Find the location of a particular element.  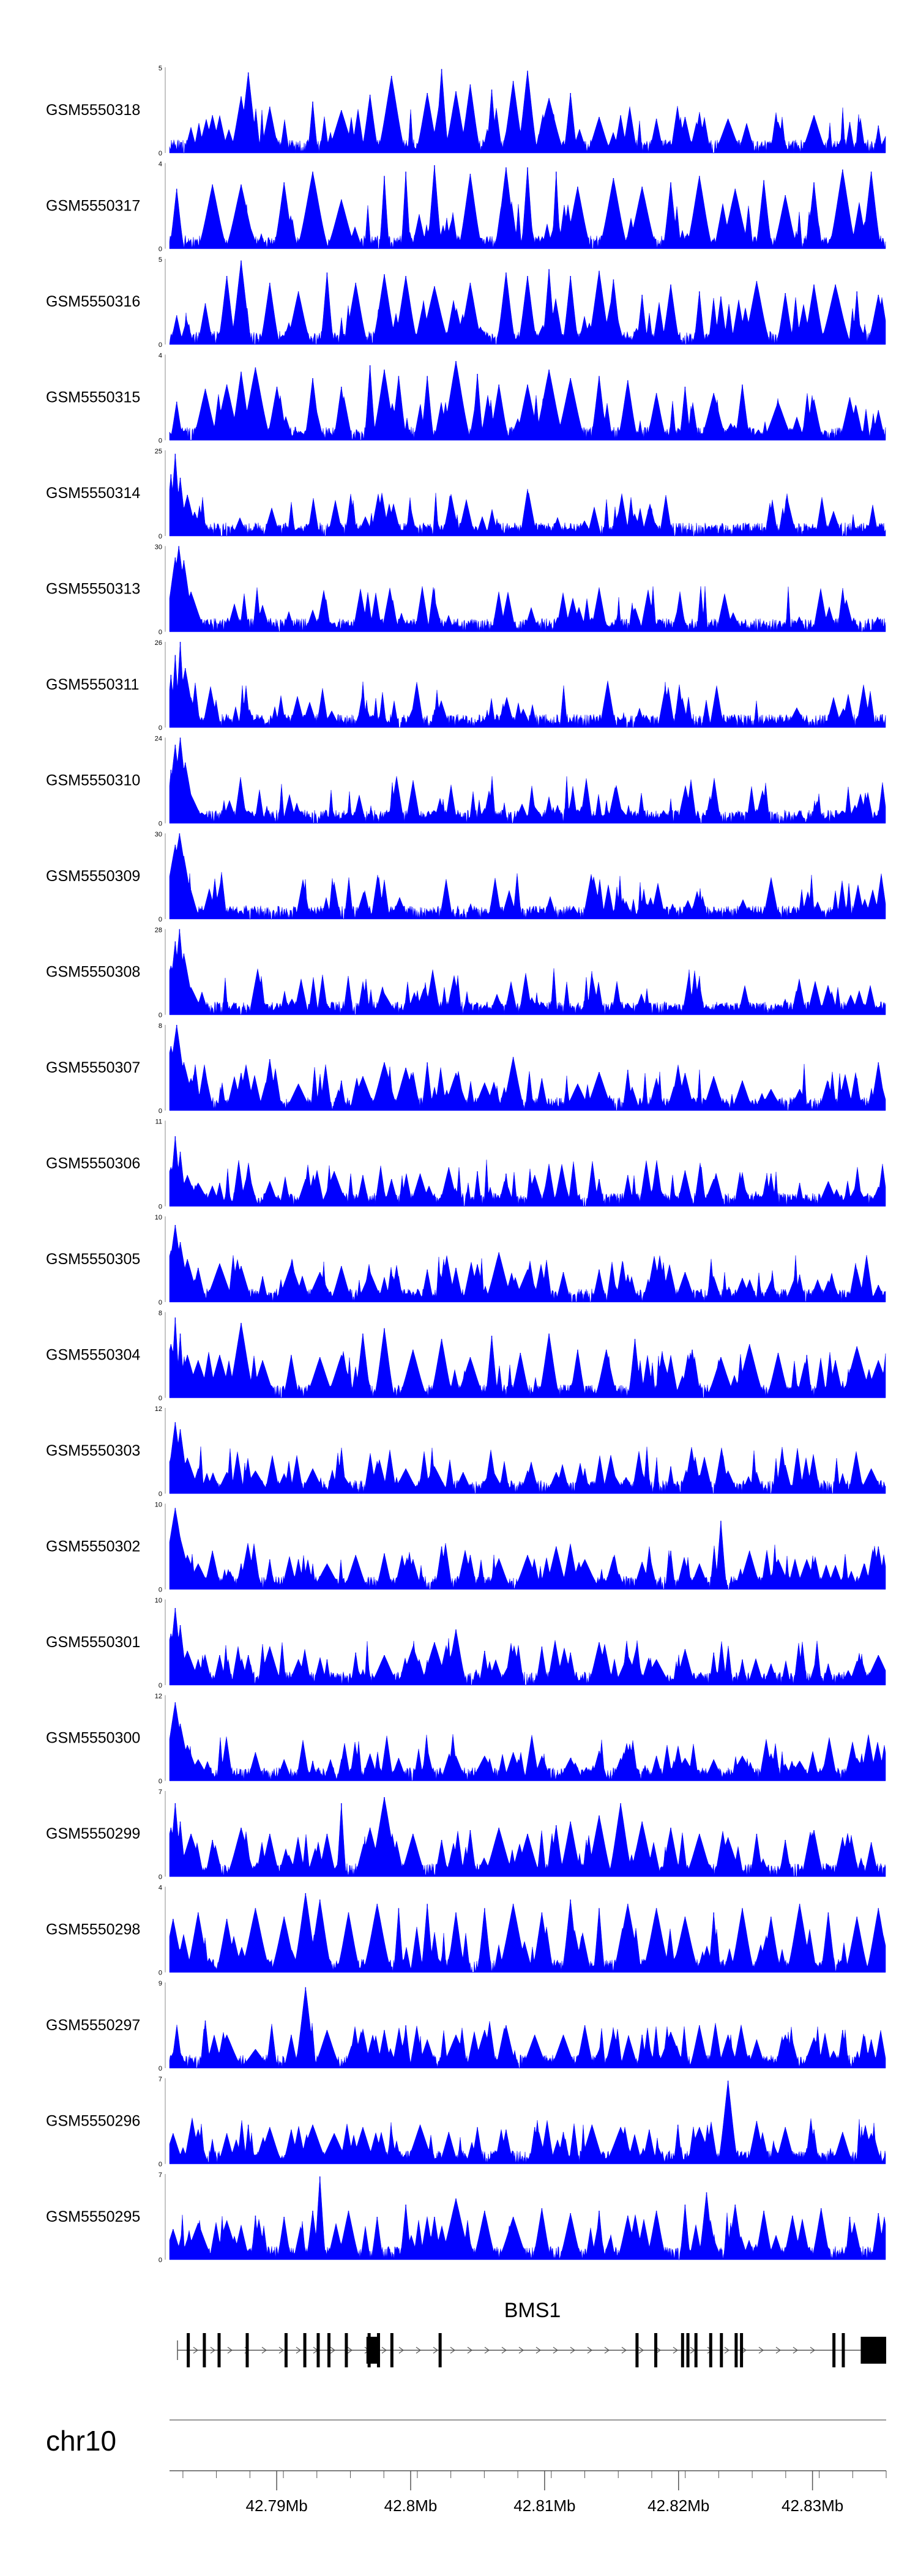

gene-track: BMS1 is located at coordinates (531, 2333).